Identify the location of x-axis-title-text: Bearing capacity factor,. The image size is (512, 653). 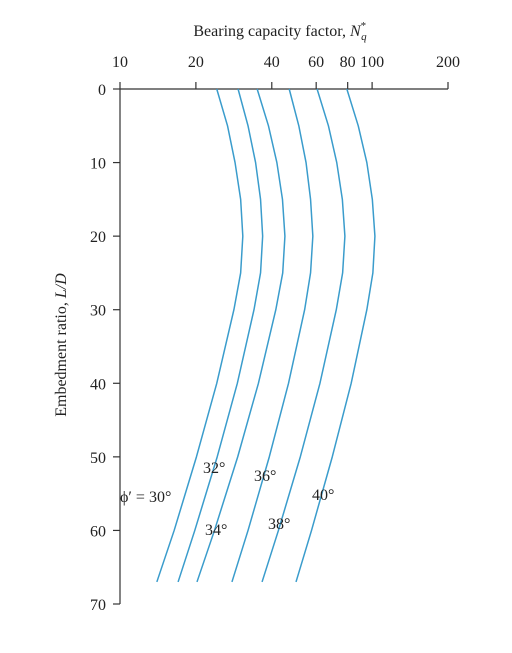
(269, 31).